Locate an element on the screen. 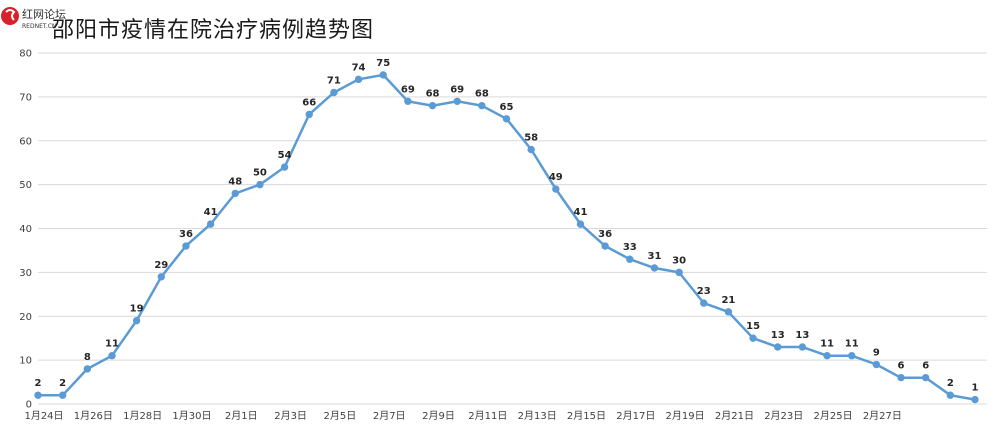  x-tick-label: 2月9日 is located at coordinates (438, 416).